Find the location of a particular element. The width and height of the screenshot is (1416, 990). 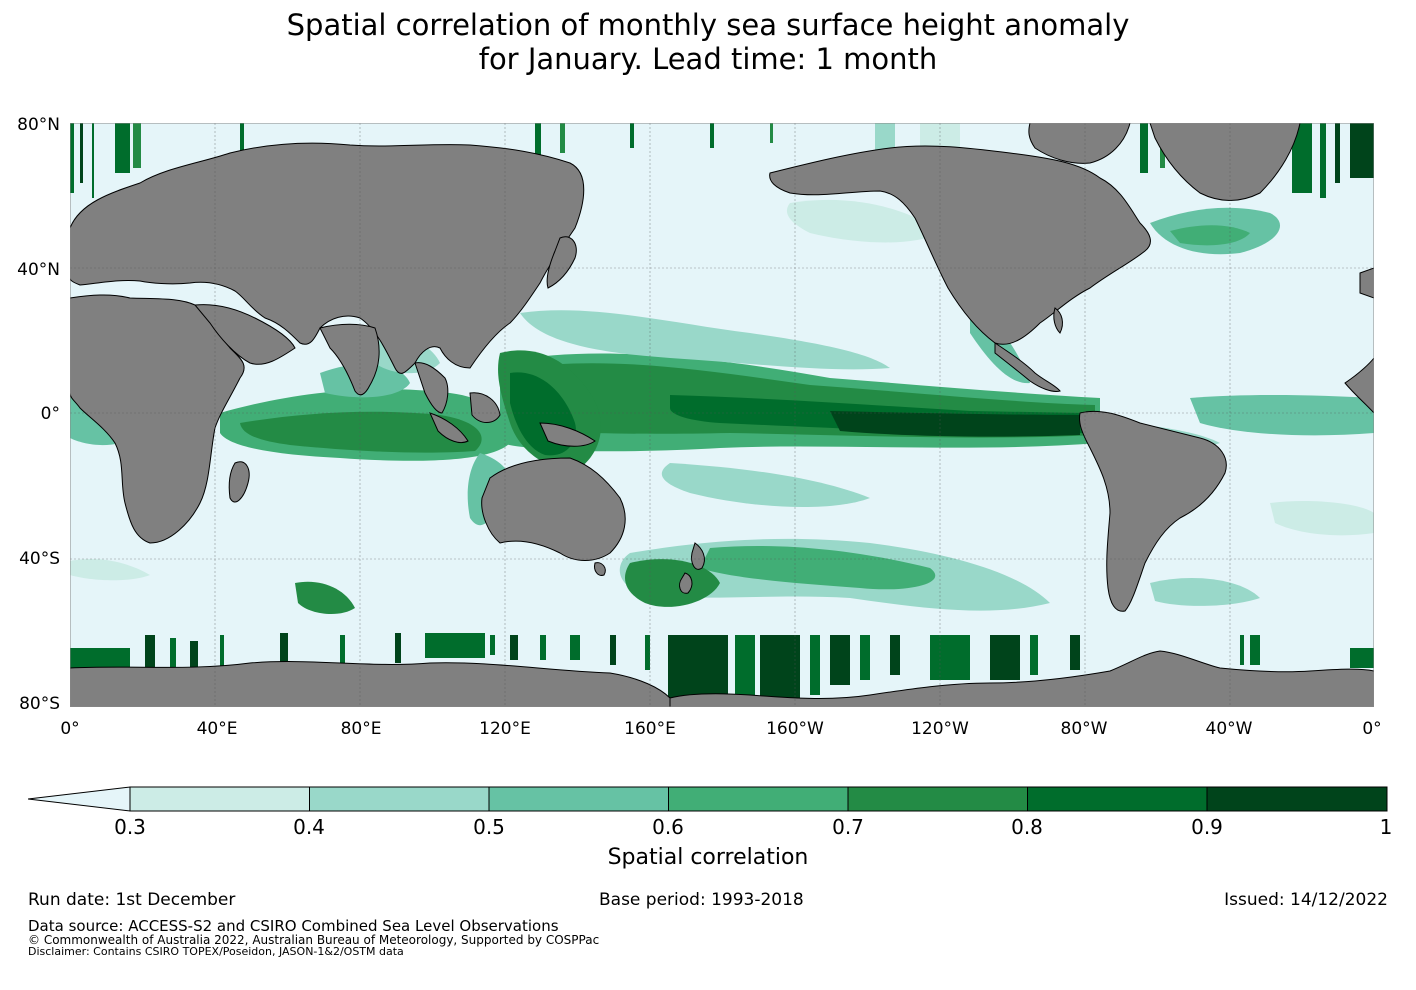

run-date: Run date: 1st December is located at coordinates (132, 900).